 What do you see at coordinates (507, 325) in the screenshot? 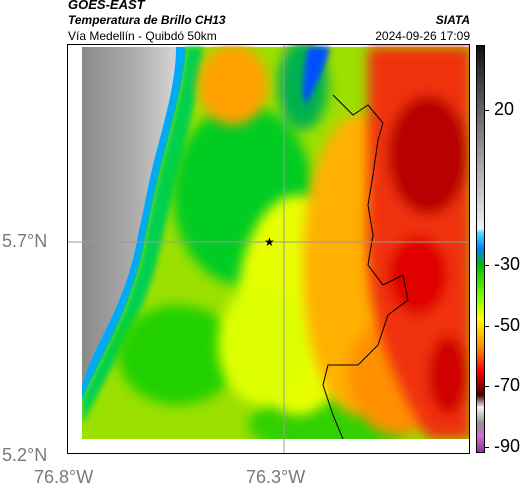
I see `cb-label-neg50: -50` at bounding box center [507, 325].